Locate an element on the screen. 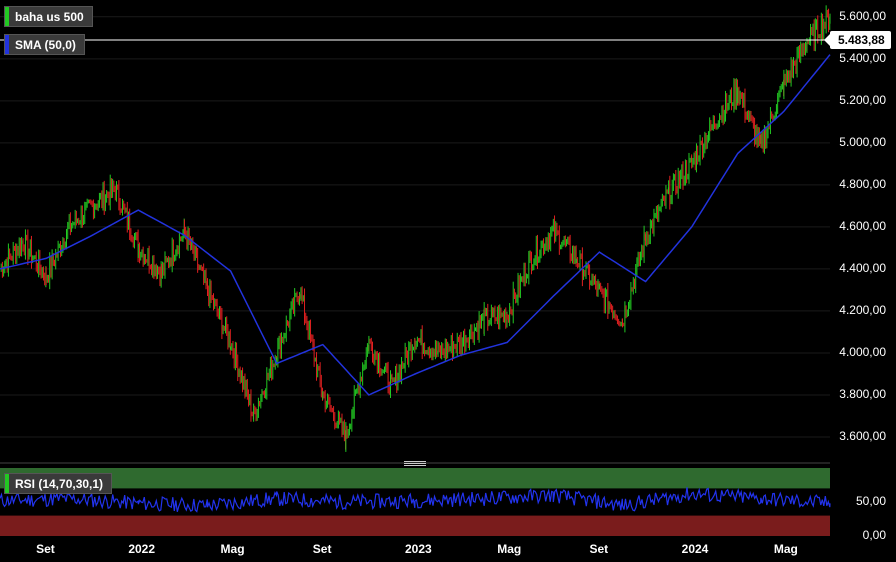 The image size is (896, 562). price-tick-label: 3.600,00 is located at coordinates (862, 435).